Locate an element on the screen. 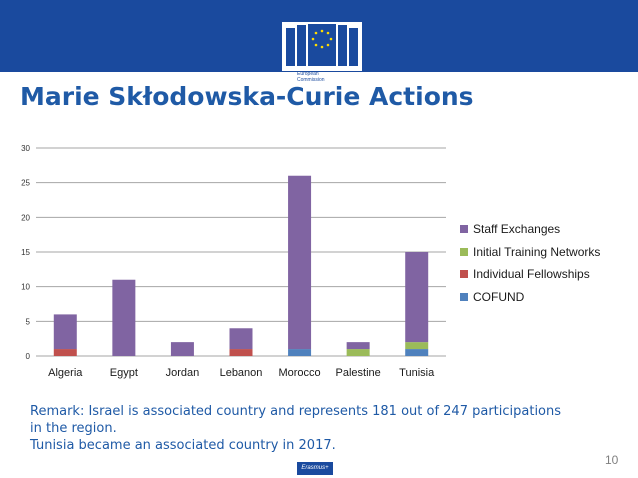  legend-label: COFUND is located at coordinates (499, 296).